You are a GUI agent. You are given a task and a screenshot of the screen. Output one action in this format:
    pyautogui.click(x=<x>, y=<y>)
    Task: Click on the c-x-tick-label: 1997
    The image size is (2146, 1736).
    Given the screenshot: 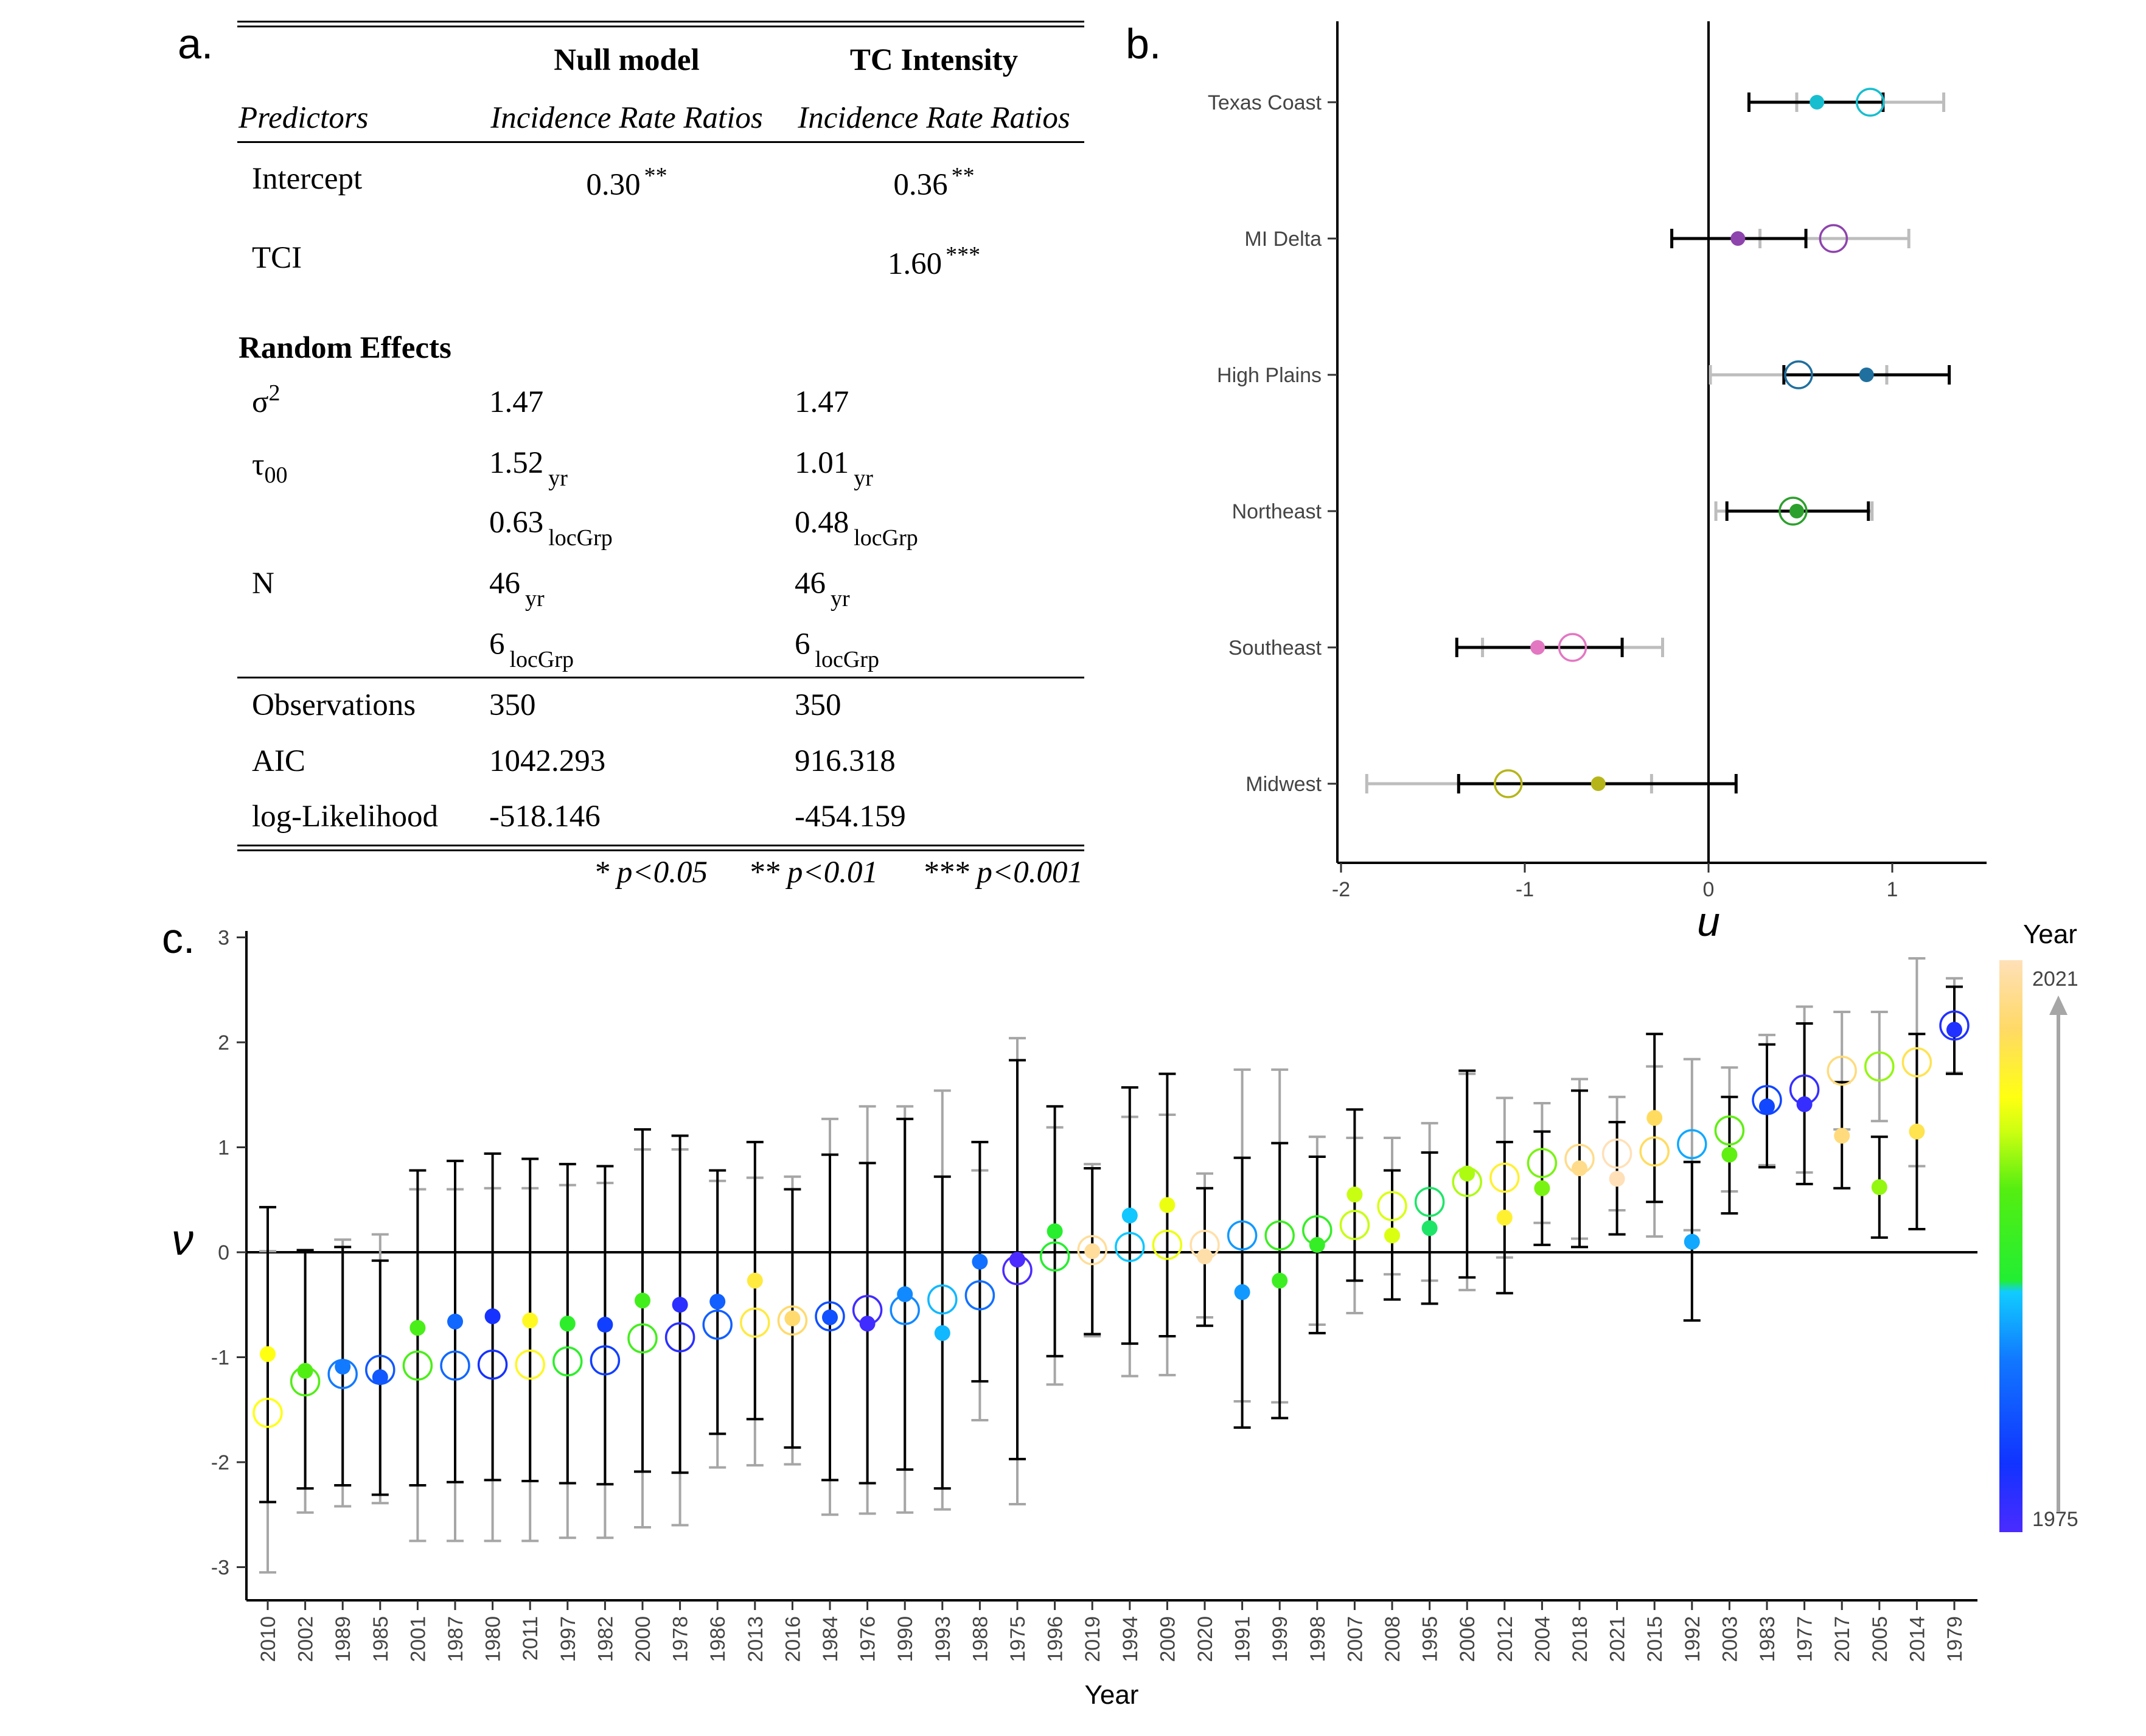 What is the action you would take?
    pyautogui.click(x=569, y=1639)
    